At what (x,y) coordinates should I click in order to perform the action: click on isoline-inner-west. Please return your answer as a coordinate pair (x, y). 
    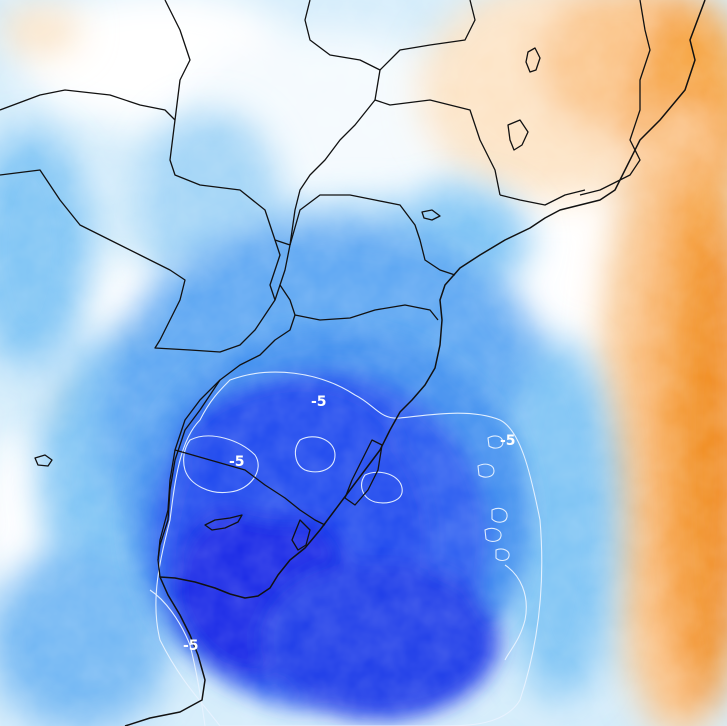
    Looking at the image, I should click on (221, 464).